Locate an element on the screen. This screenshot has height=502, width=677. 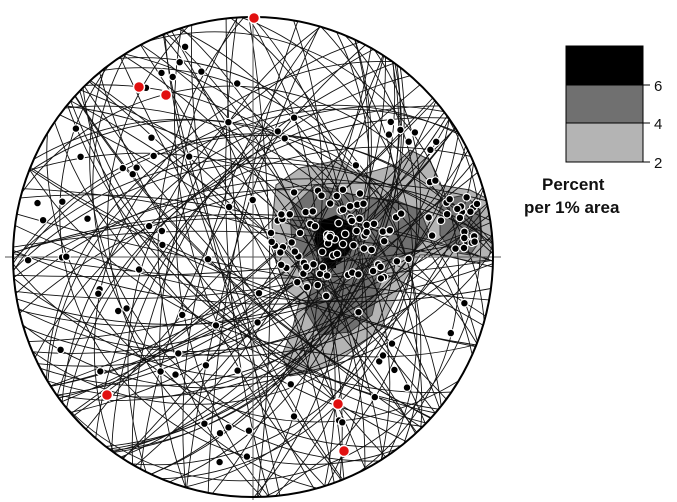
legend-tick-4: 4 is located at coordinates (658, 124).